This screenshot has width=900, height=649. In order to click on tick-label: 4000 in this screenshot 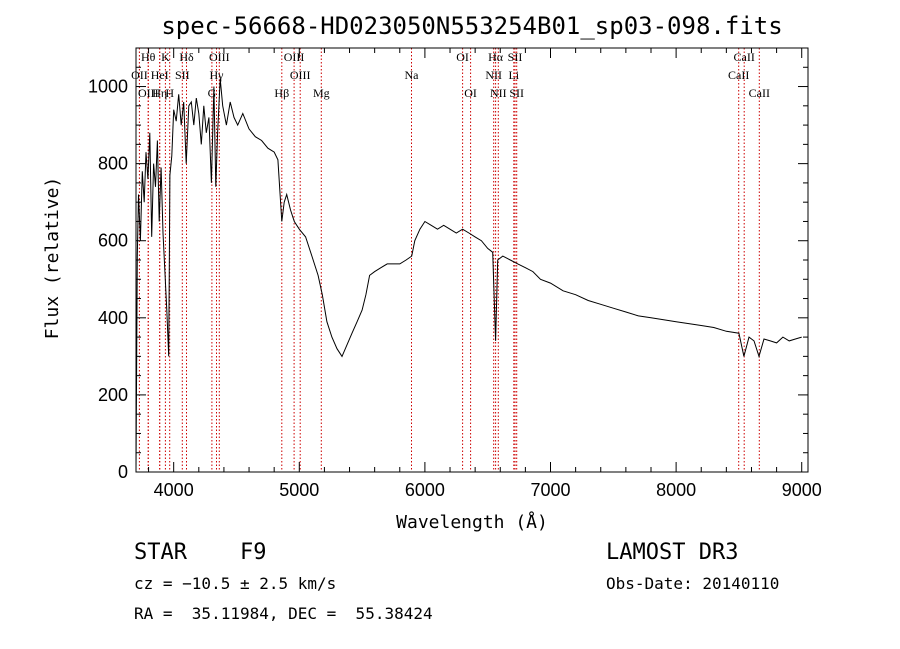, I will do `click(174, 490)`.